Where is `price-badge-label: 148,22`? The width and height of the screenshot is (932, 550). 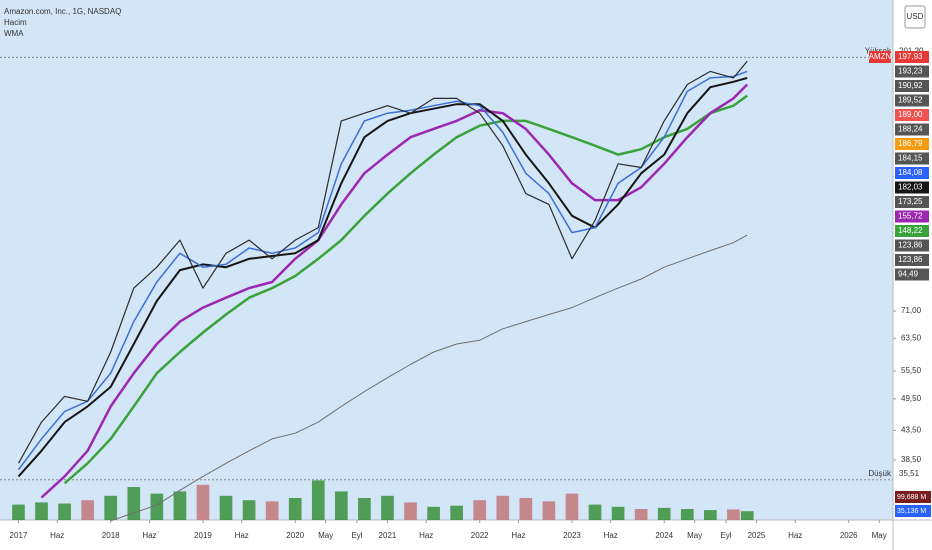
price-badge-label: 148,22 is located at coordinates (910, 230).